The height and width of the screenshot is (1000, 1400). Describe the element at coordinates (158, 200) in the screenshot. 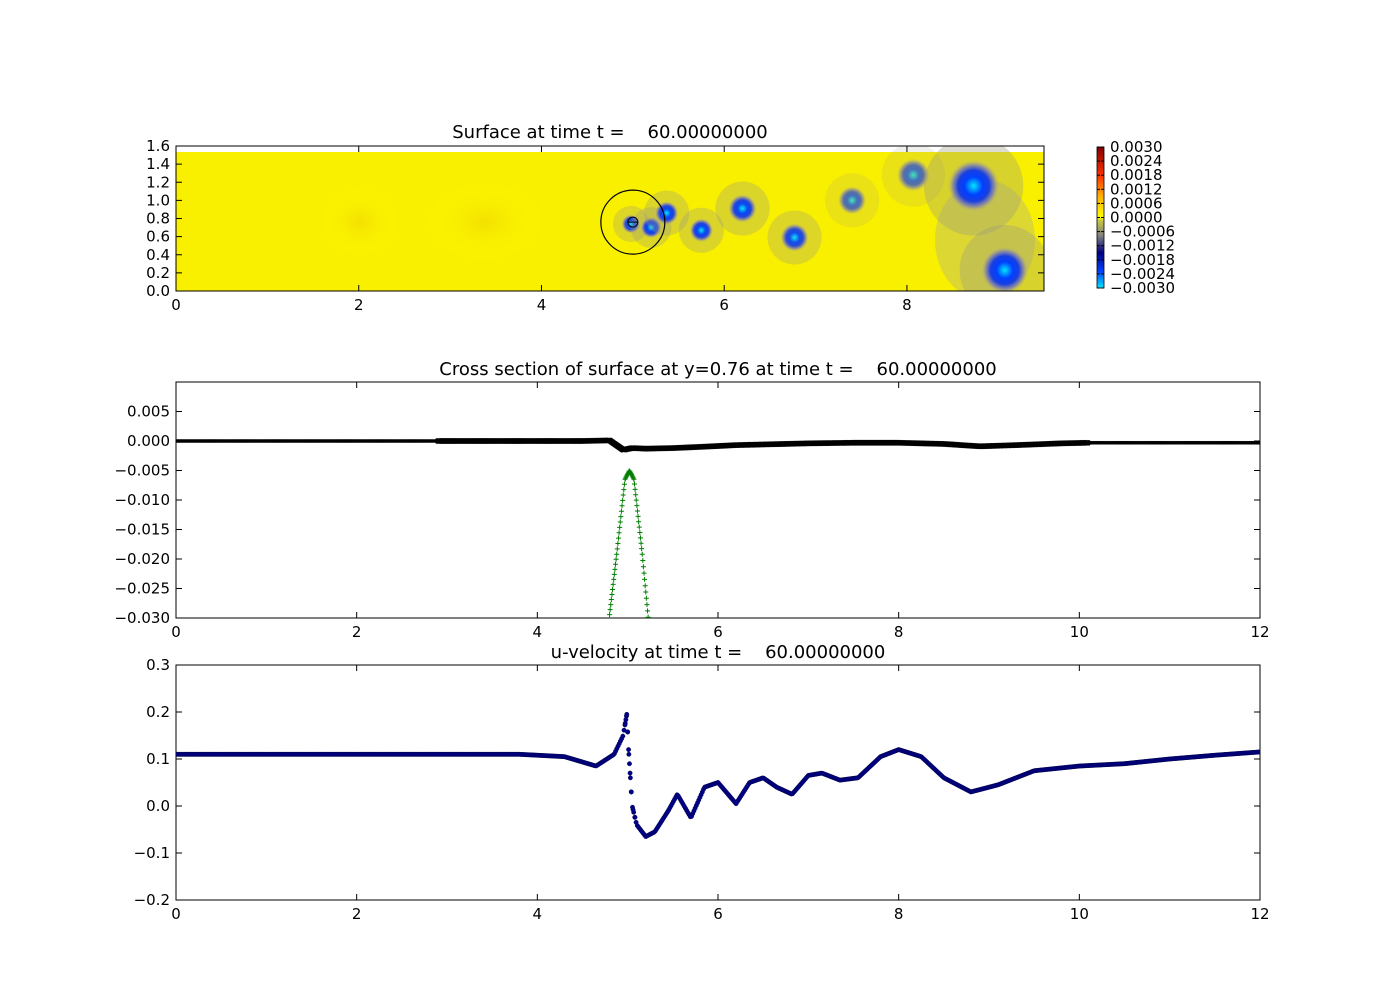

I see `y-tick-label: 1.0` at that location.